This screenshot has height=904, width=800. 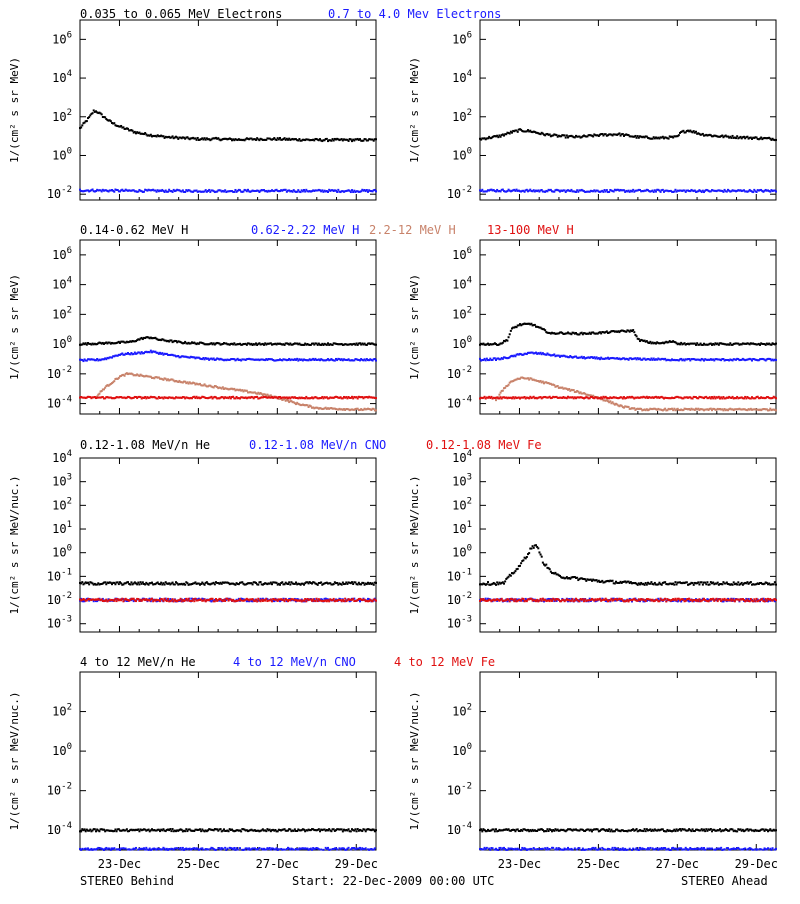 I want to click on y-tick-label: 10⁴, so click(x=62, y=284).